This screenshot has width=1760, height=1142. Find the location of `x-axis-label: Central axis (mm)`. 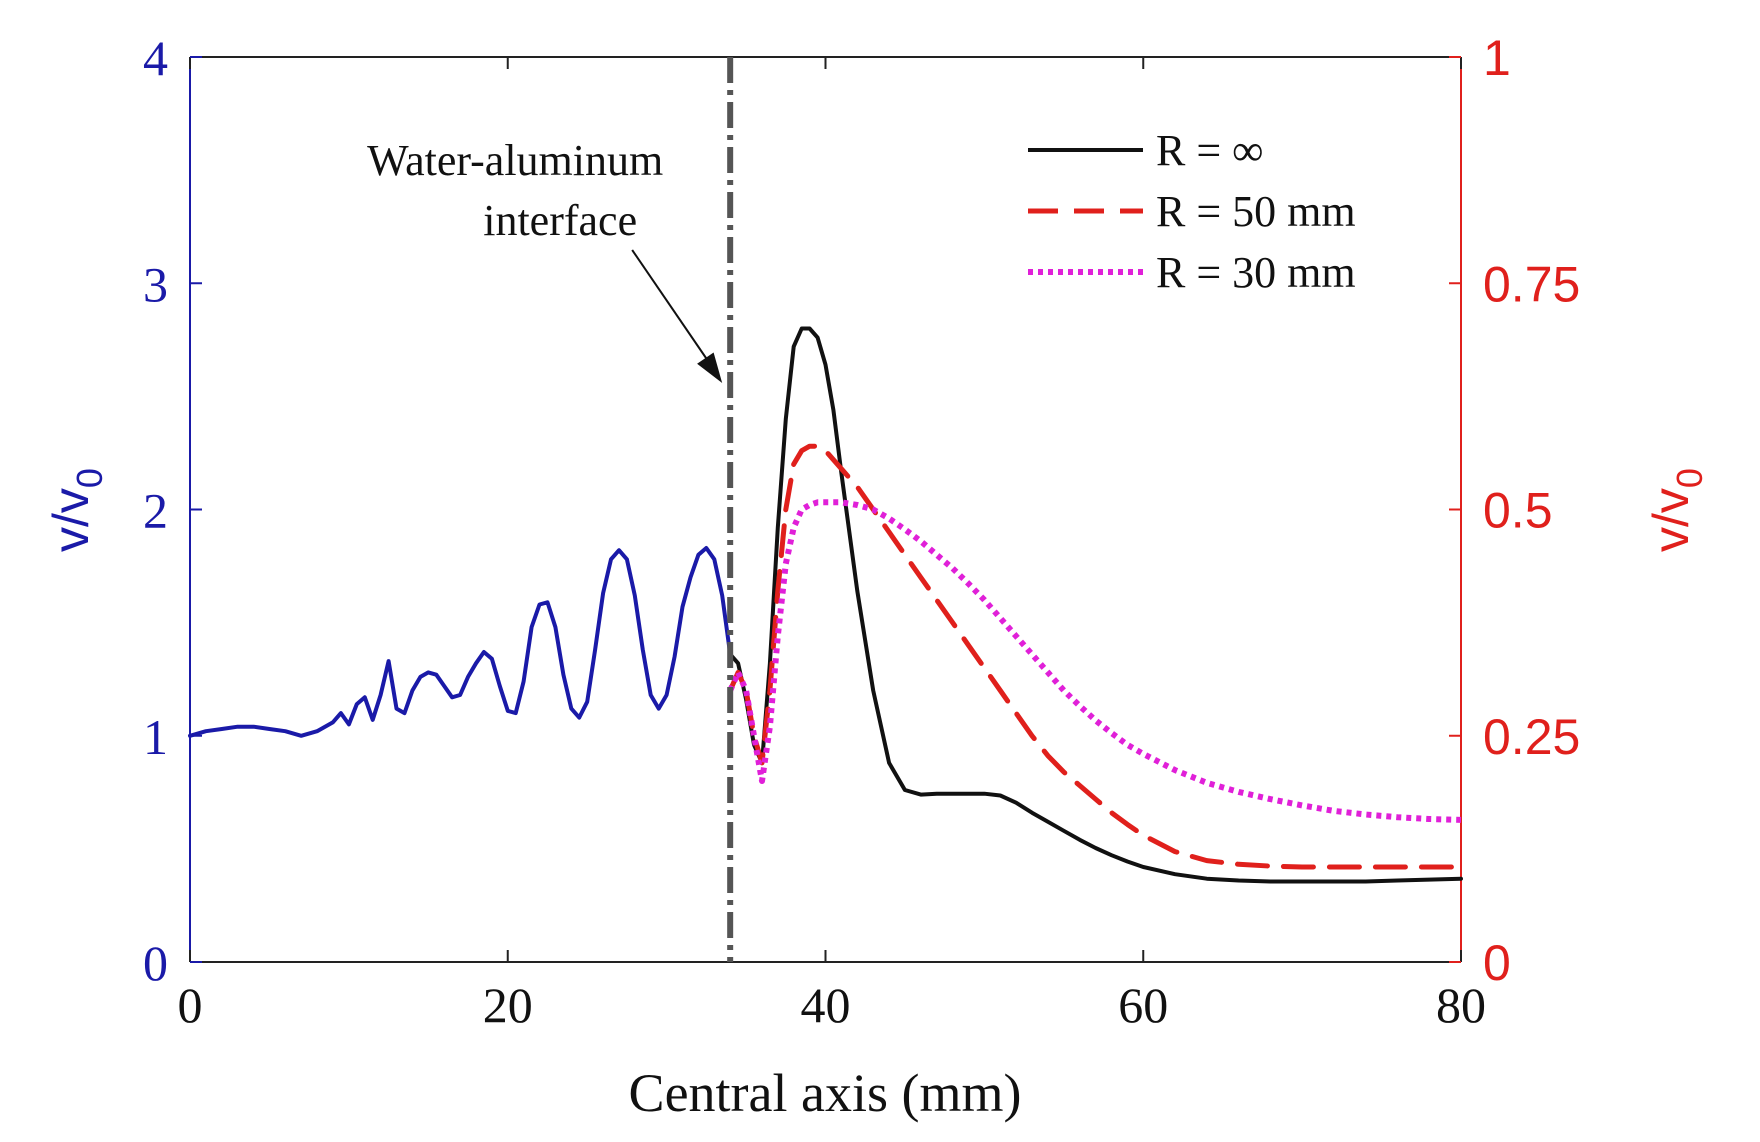

x-axis-label: Central axis (mm) is located at coordinates (825, 1093).